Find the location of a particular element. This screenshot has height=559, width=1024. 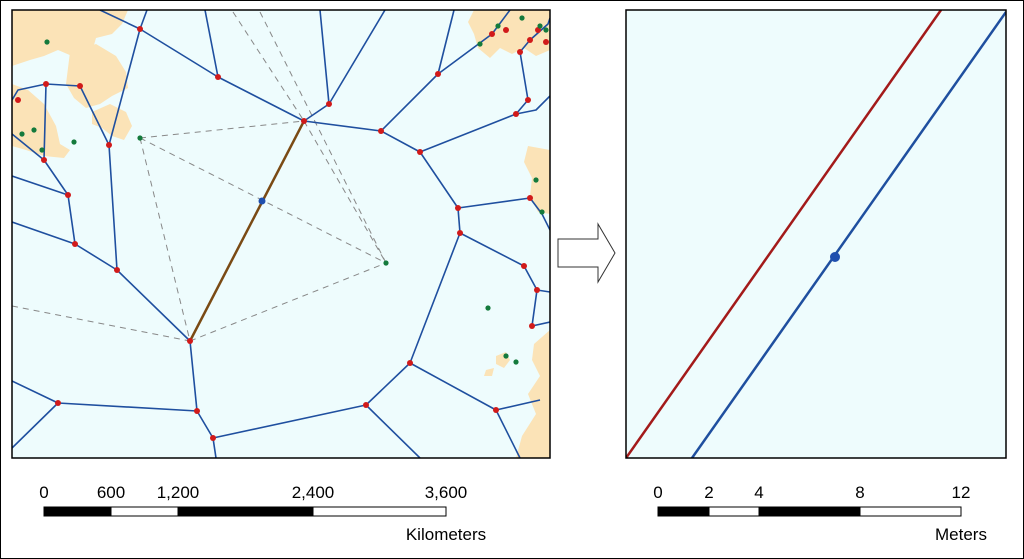

right-scale-tick-12: 12 is located at coordinates (961, 492).